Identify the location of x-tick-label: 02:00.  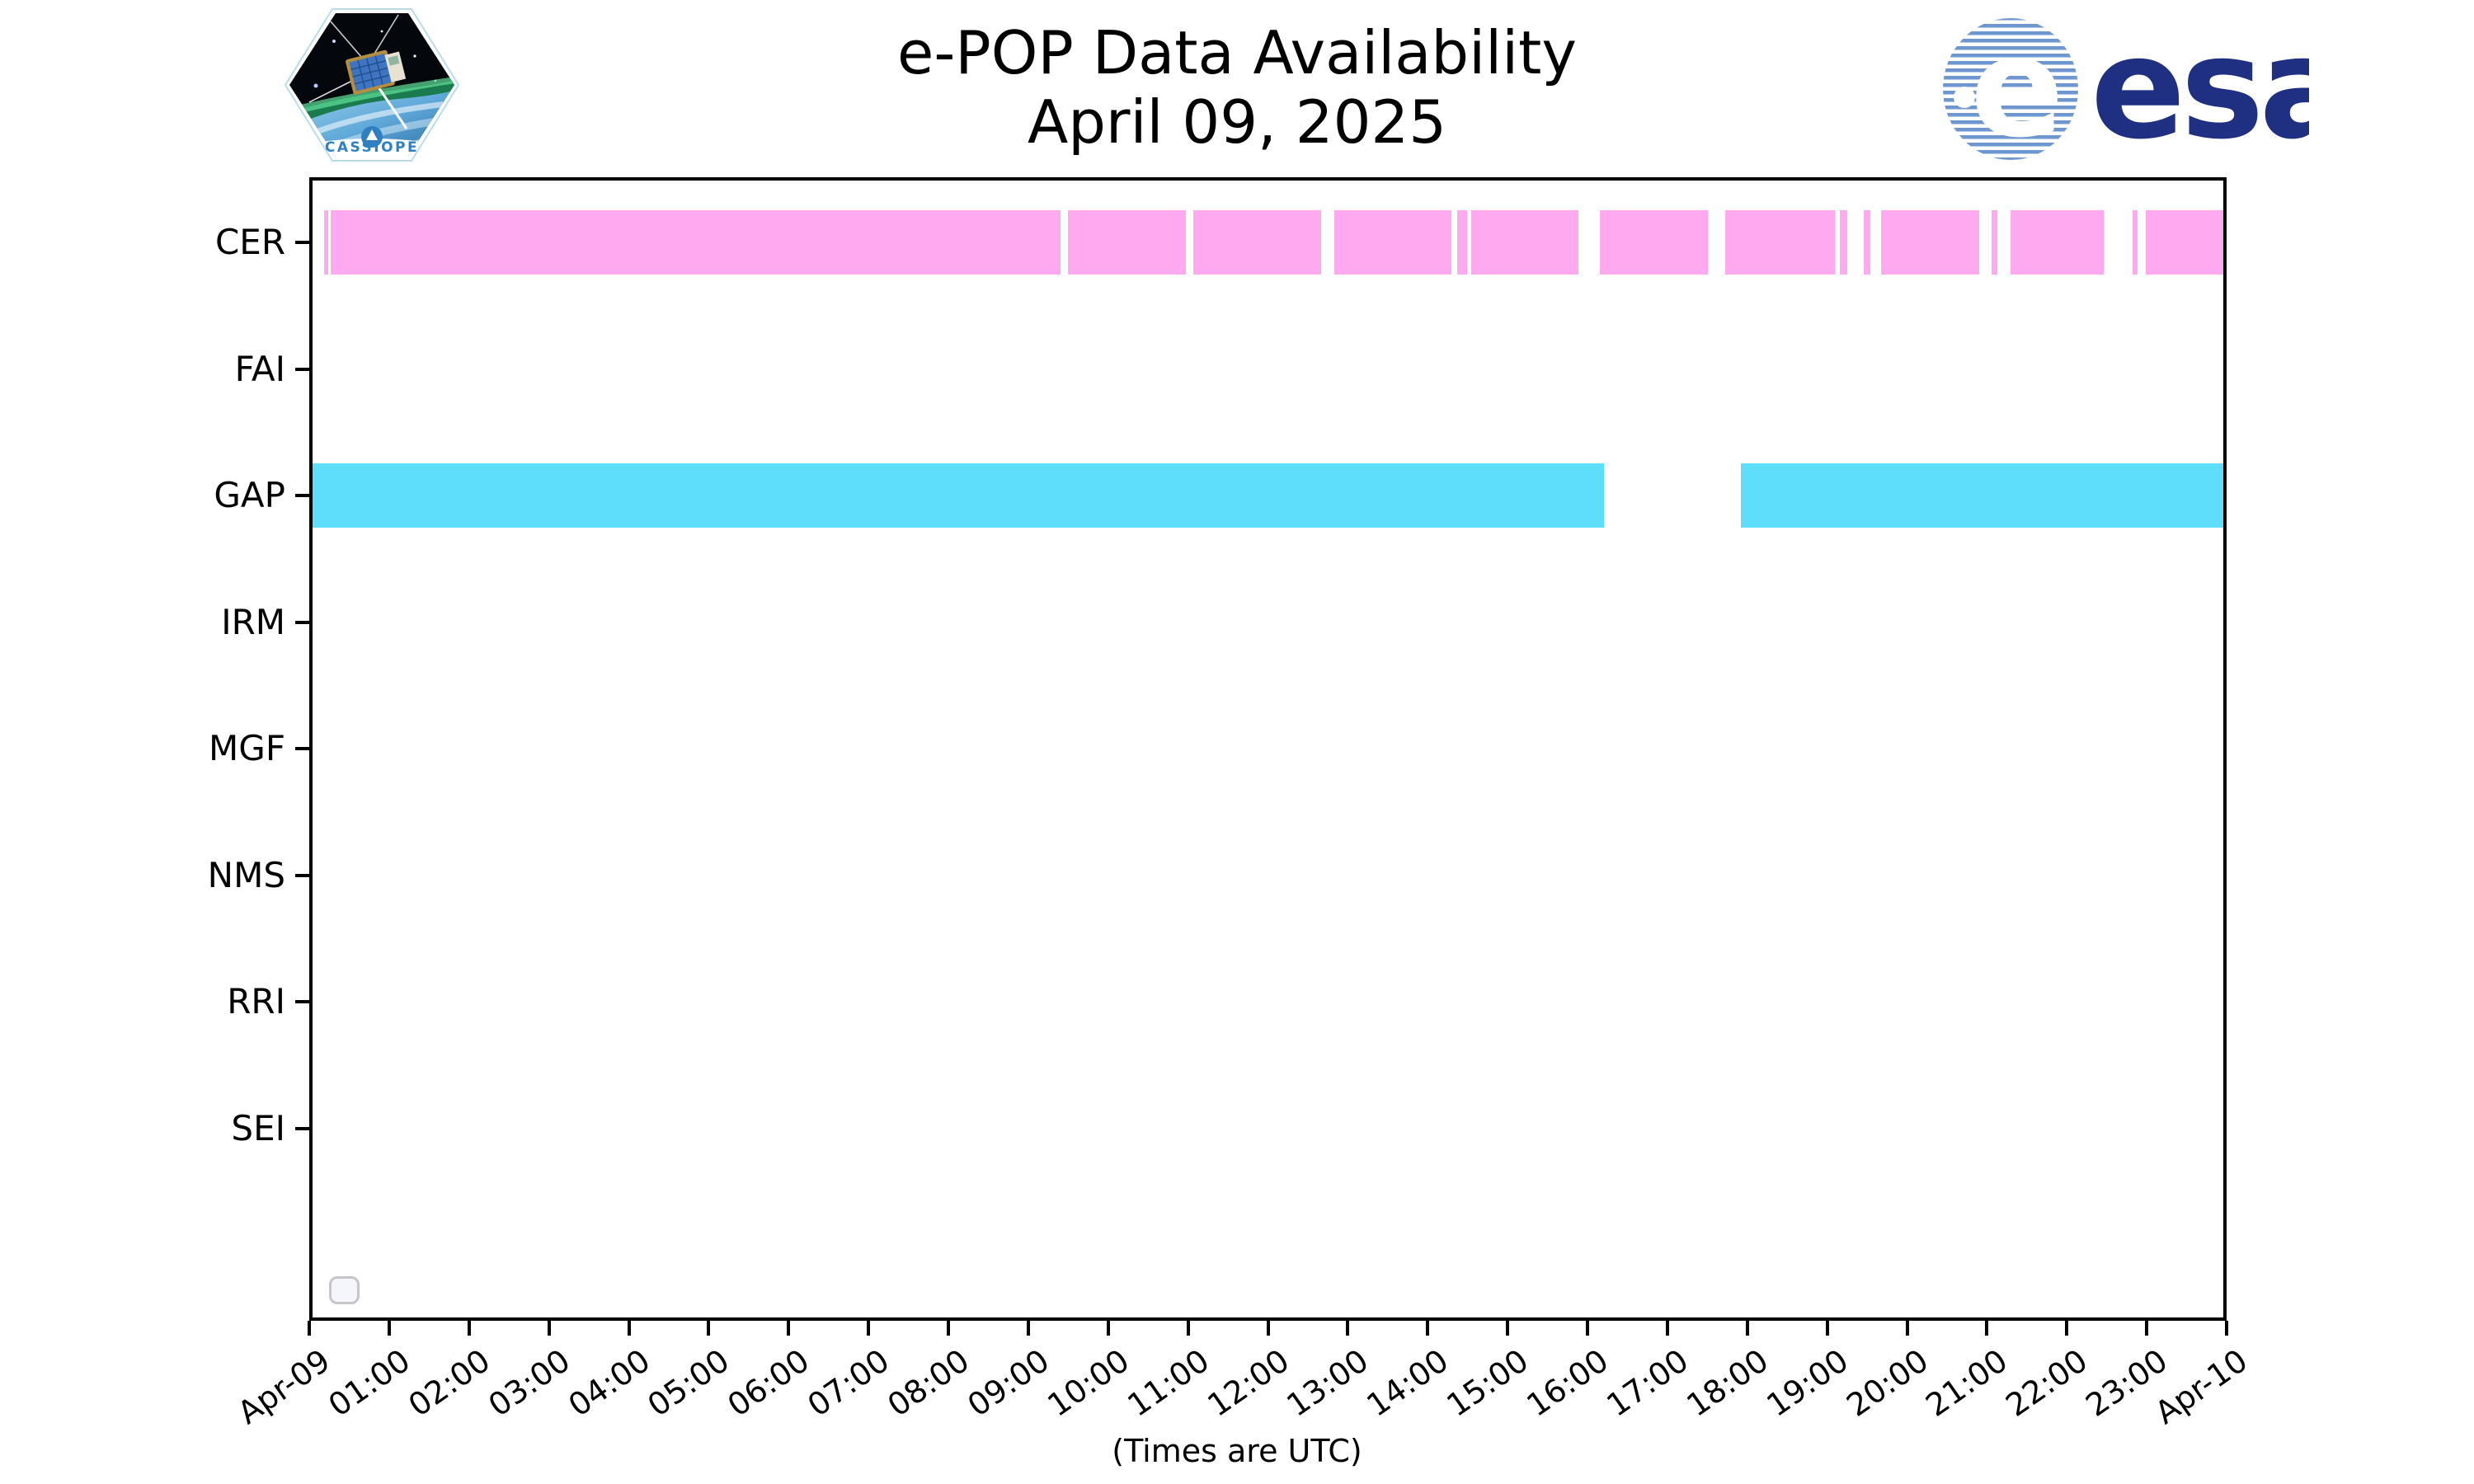
(449, 1383).